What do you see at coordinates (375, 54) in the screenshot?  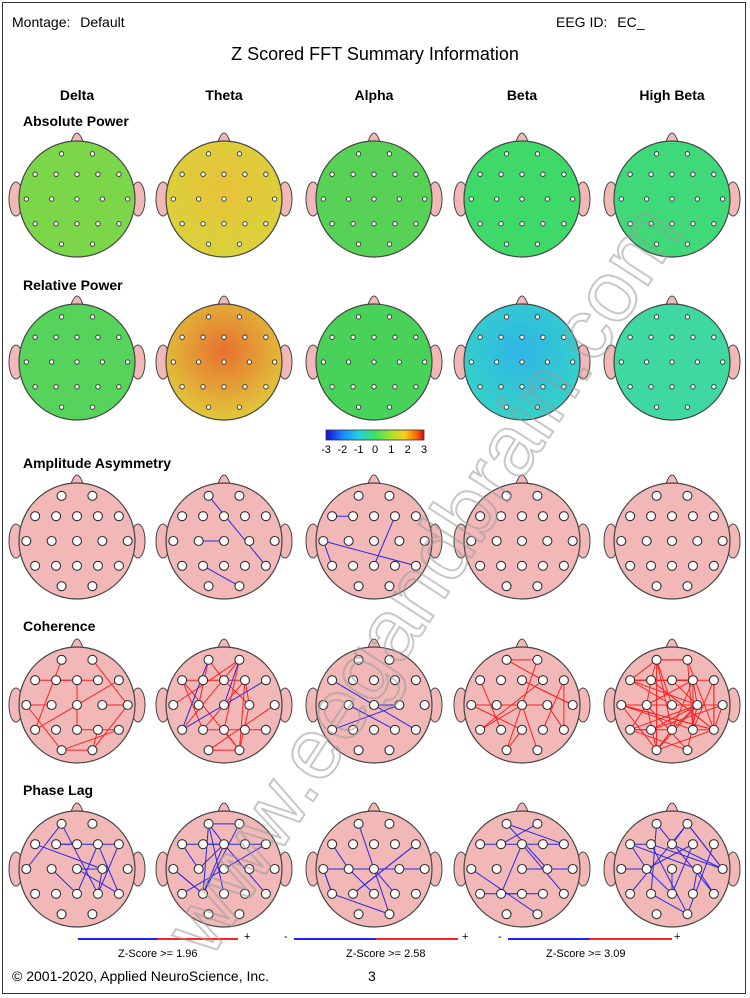 I see `page-title: Z Scored FFT Summary Information` at bounding box center [375, 54].